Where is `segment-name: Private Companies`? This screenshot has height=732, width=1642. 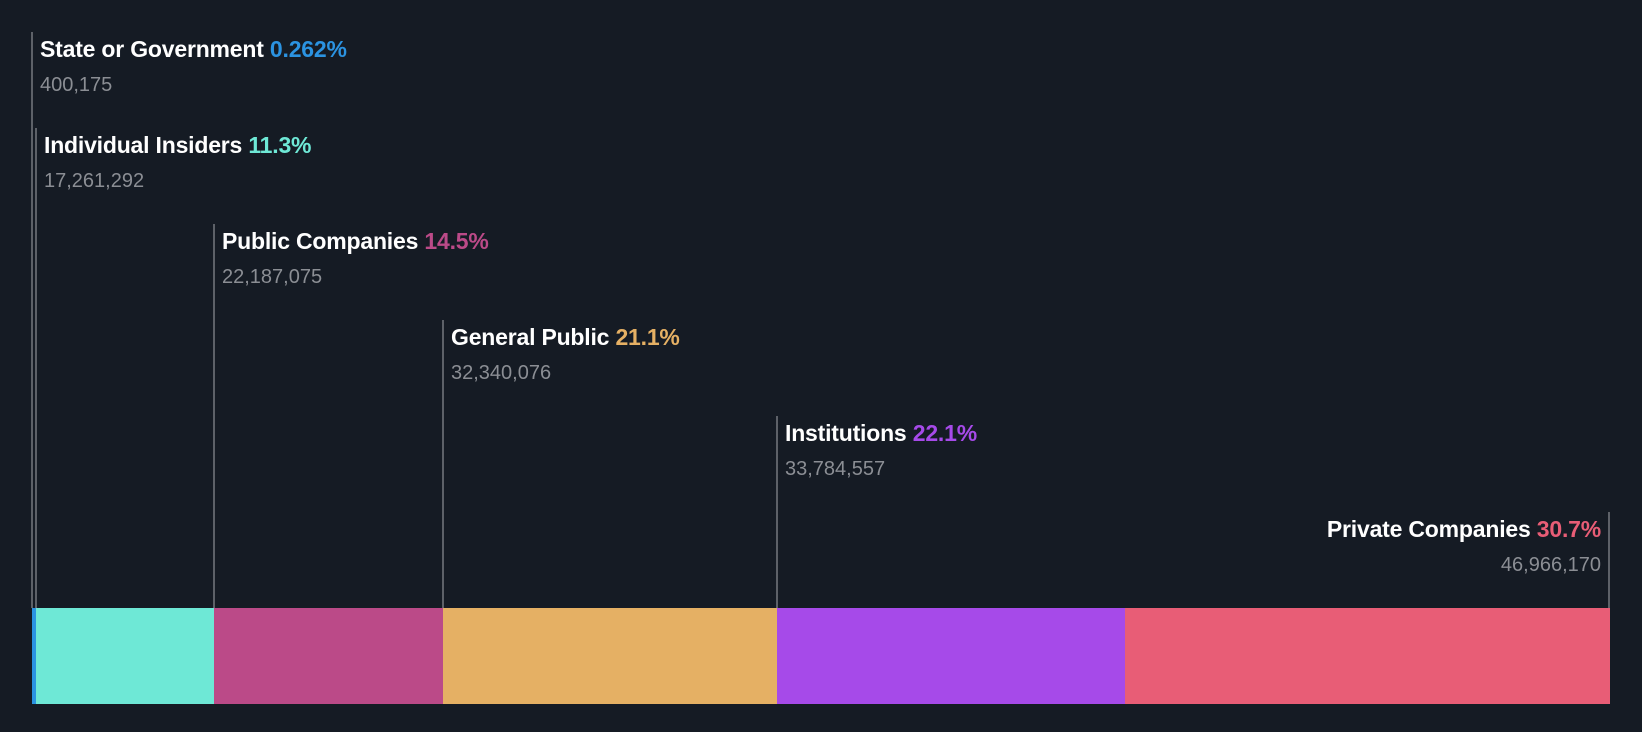 segment-name: Private Companies is located at coordinates (1428, 529).